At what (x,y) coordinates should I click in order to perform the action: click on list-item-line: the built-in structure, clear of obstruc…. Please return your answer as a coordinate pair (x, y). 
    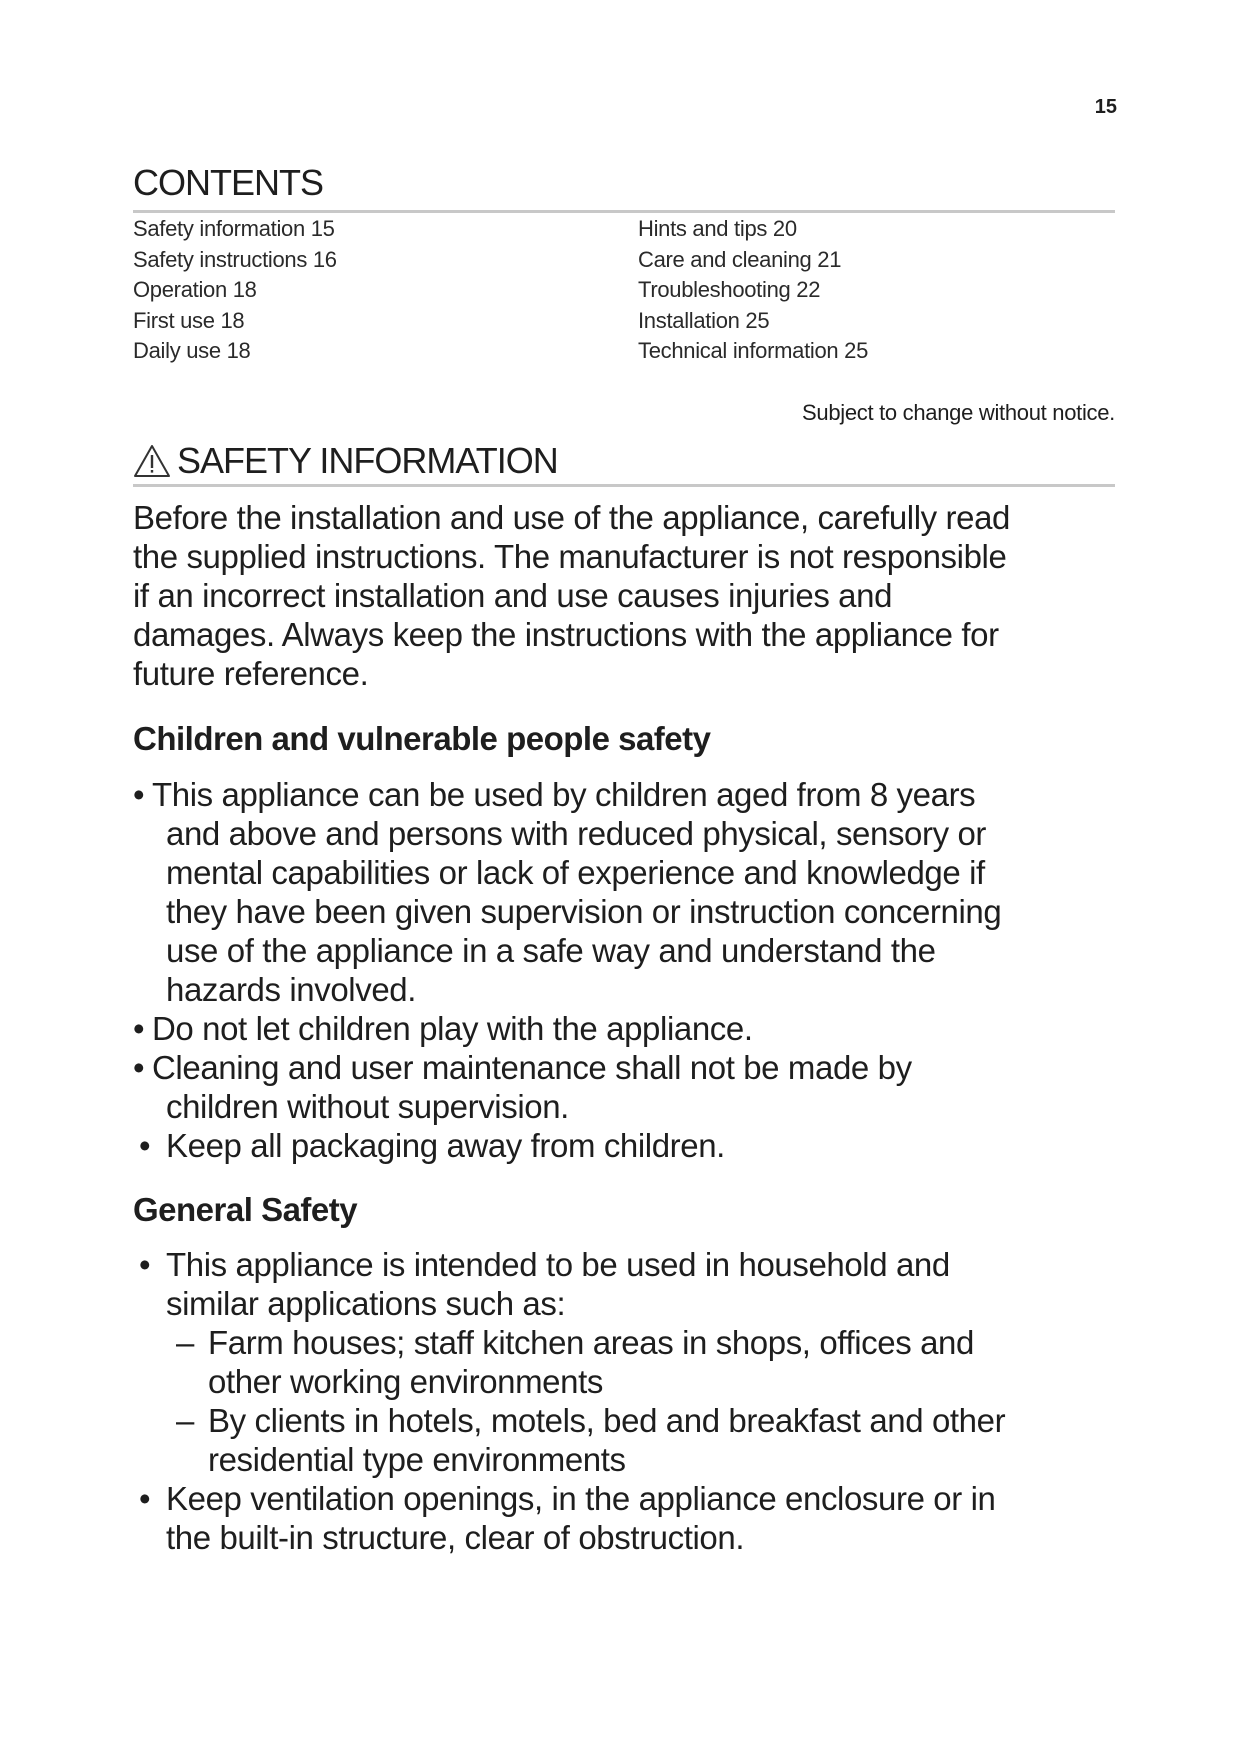
    Looking at the image, I should click on (455, 1537).